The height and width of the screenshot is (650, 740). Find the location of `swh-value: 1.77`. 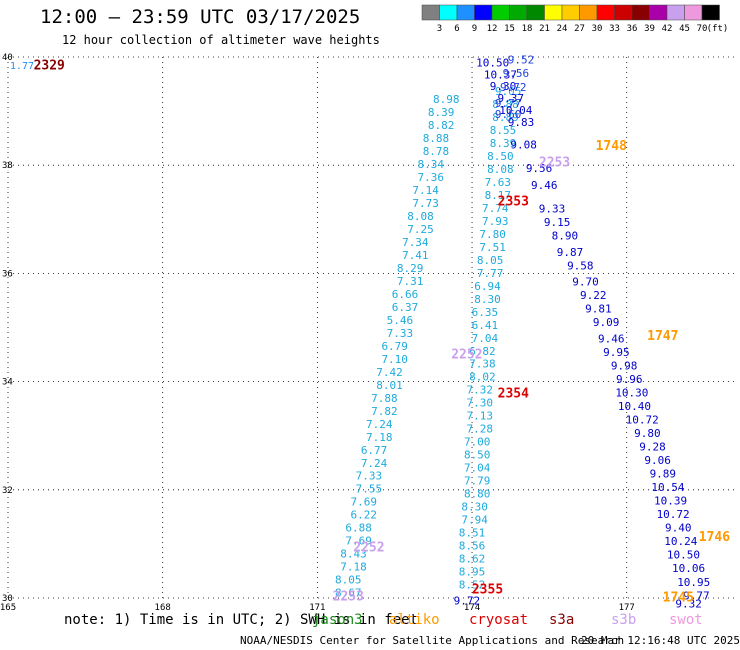

swh-value: 1.77 is located at coordinates (22, 66).